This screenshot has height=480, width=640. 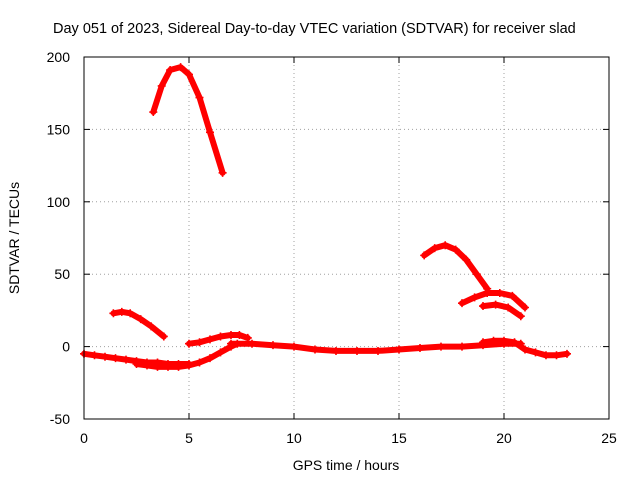 I want to click on series-baseline-low, so click(x=187, y=355).